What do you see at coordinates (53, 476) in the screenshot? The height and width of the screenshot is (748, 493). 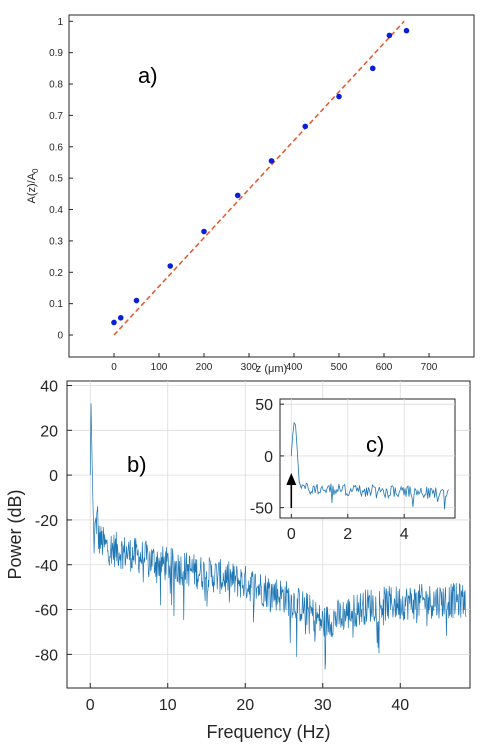 I see `y-tick-label-b: 0` at bounding box center [53, 476].